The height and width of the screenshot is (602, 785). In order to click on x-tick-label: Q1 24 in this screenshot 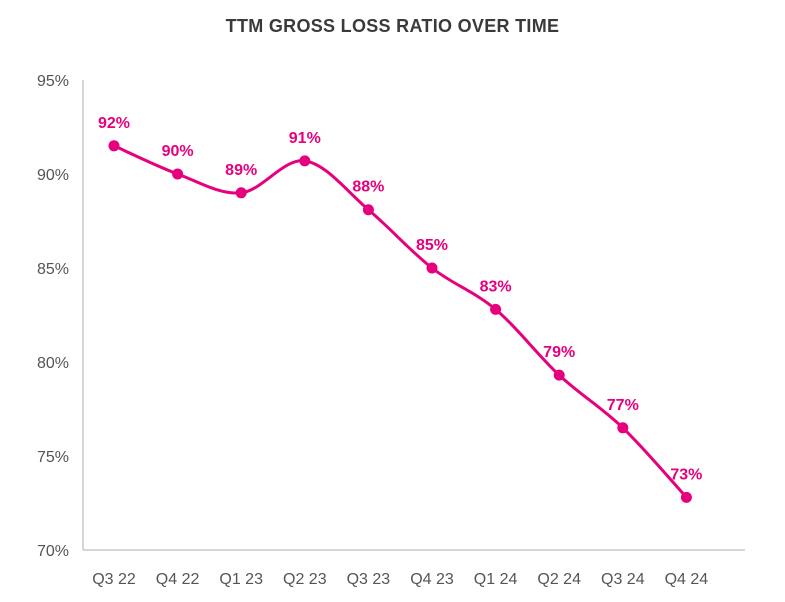, I will do `click(496, 579)`.